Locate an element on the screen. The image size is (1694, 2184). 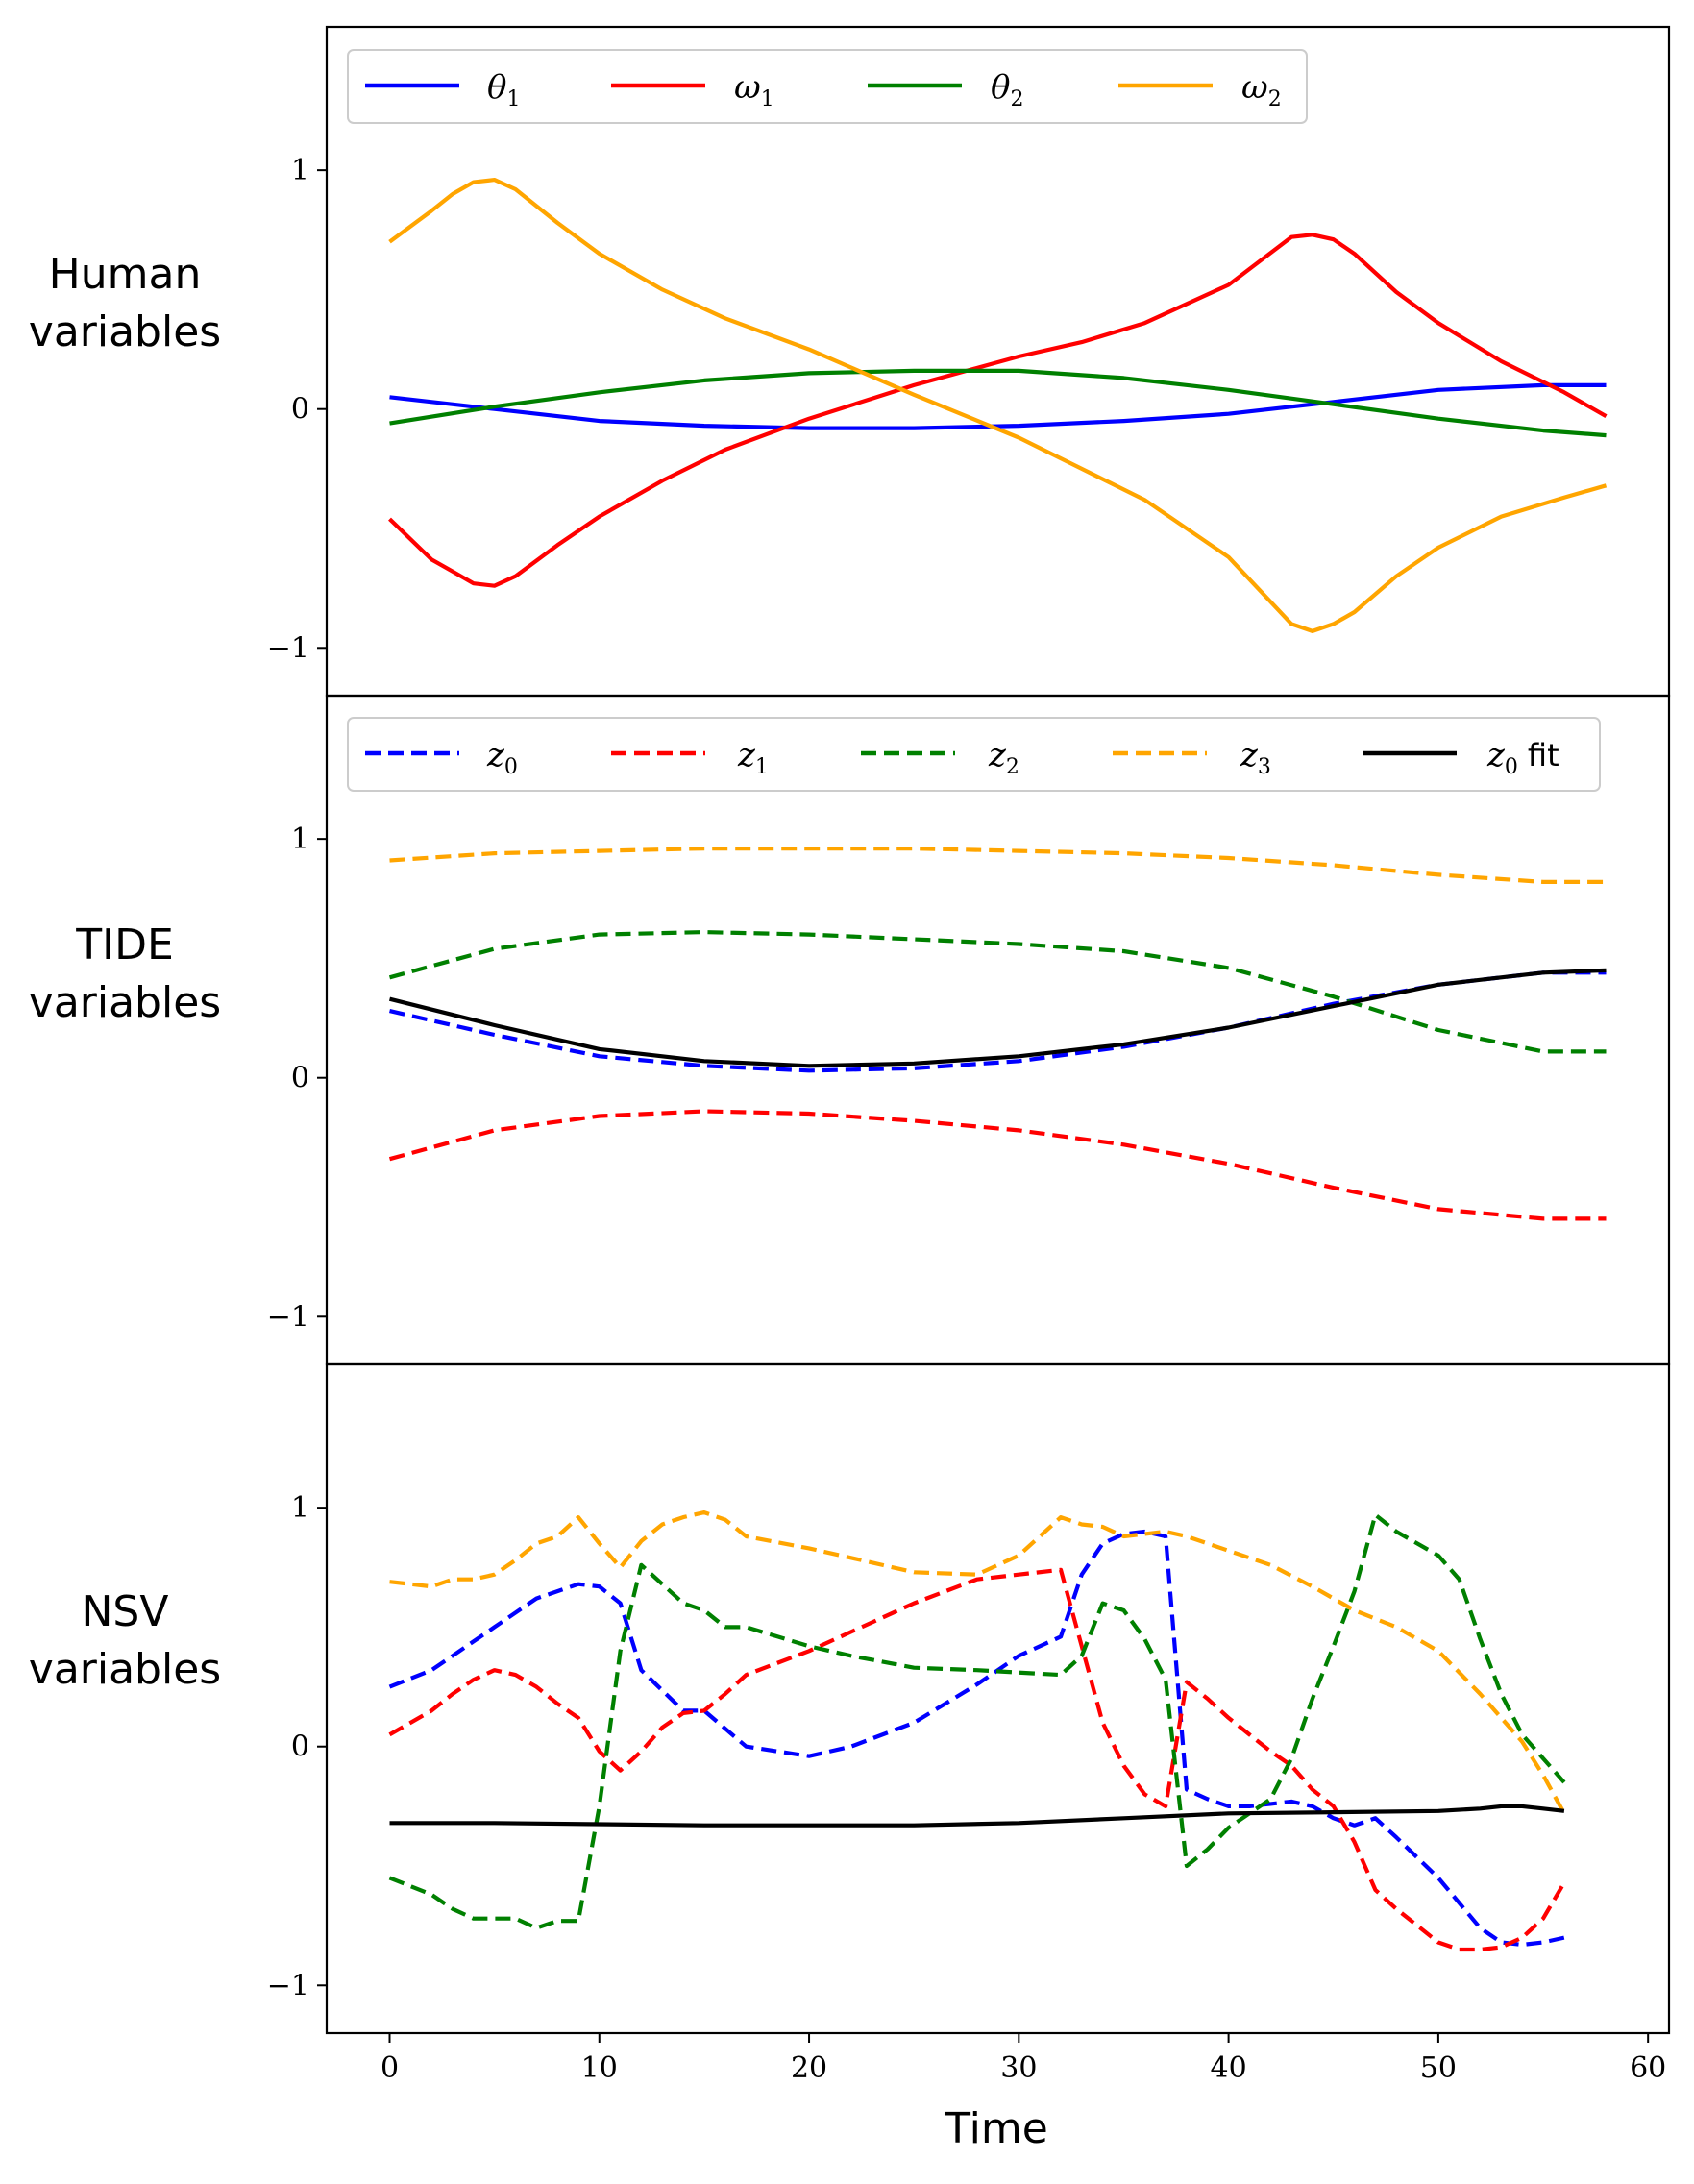
tide-series is located at coordinates (997, 1033).